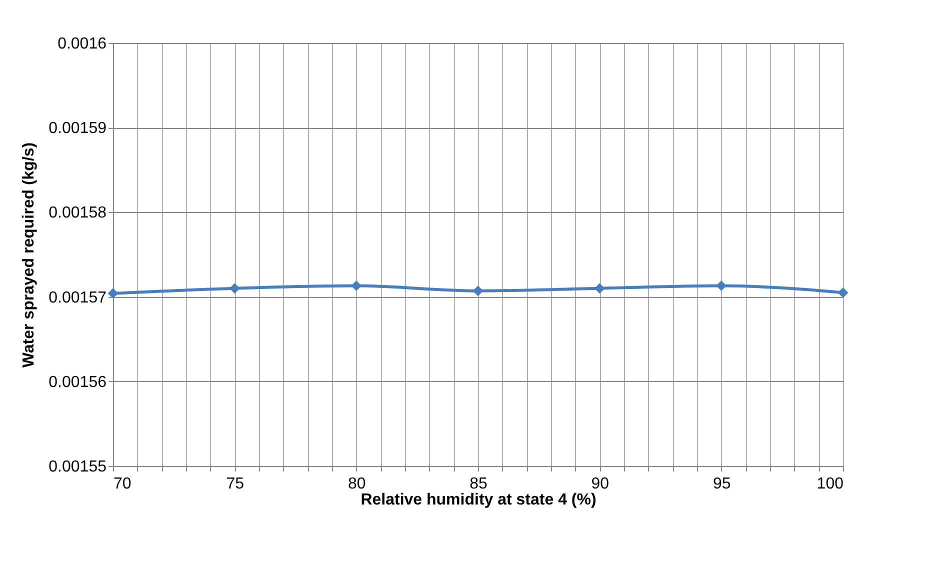 The height and width of the screenshot is (582, 952). I want to click on y-tick-label: 0.00157, so click(77, 297).